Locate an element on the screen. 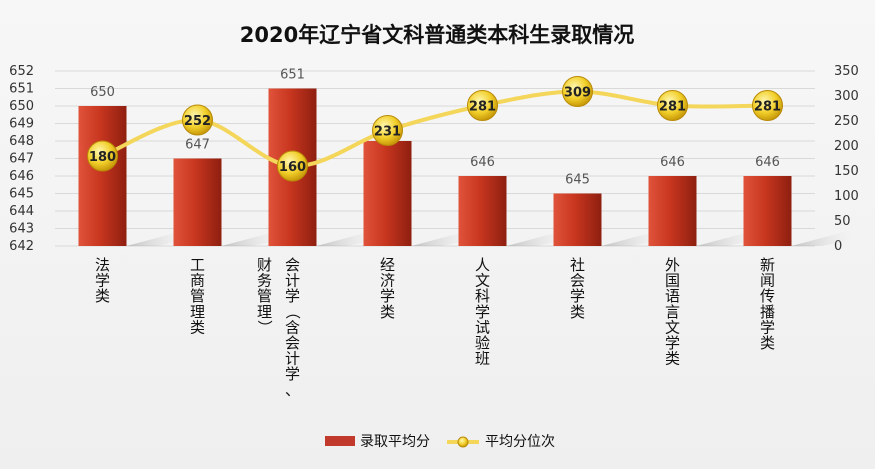  svg-text: 传 is located at coordinates (767, 296).